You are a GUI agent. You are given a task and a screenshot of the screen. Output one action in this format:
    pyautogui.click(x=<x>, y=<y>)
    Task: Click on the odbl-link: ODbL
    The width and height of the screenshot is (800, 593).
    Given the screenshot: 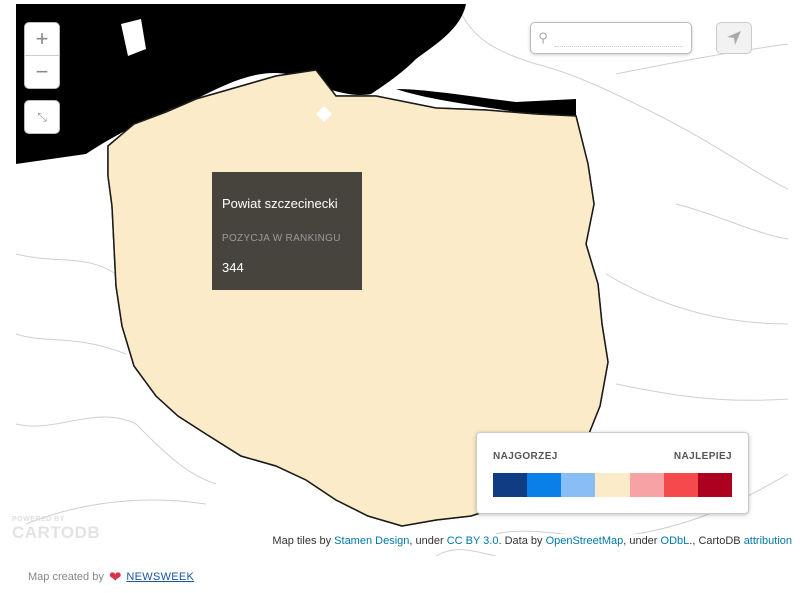 What is the action you would take?
    pyautogui.click(x=675, y=541)
    